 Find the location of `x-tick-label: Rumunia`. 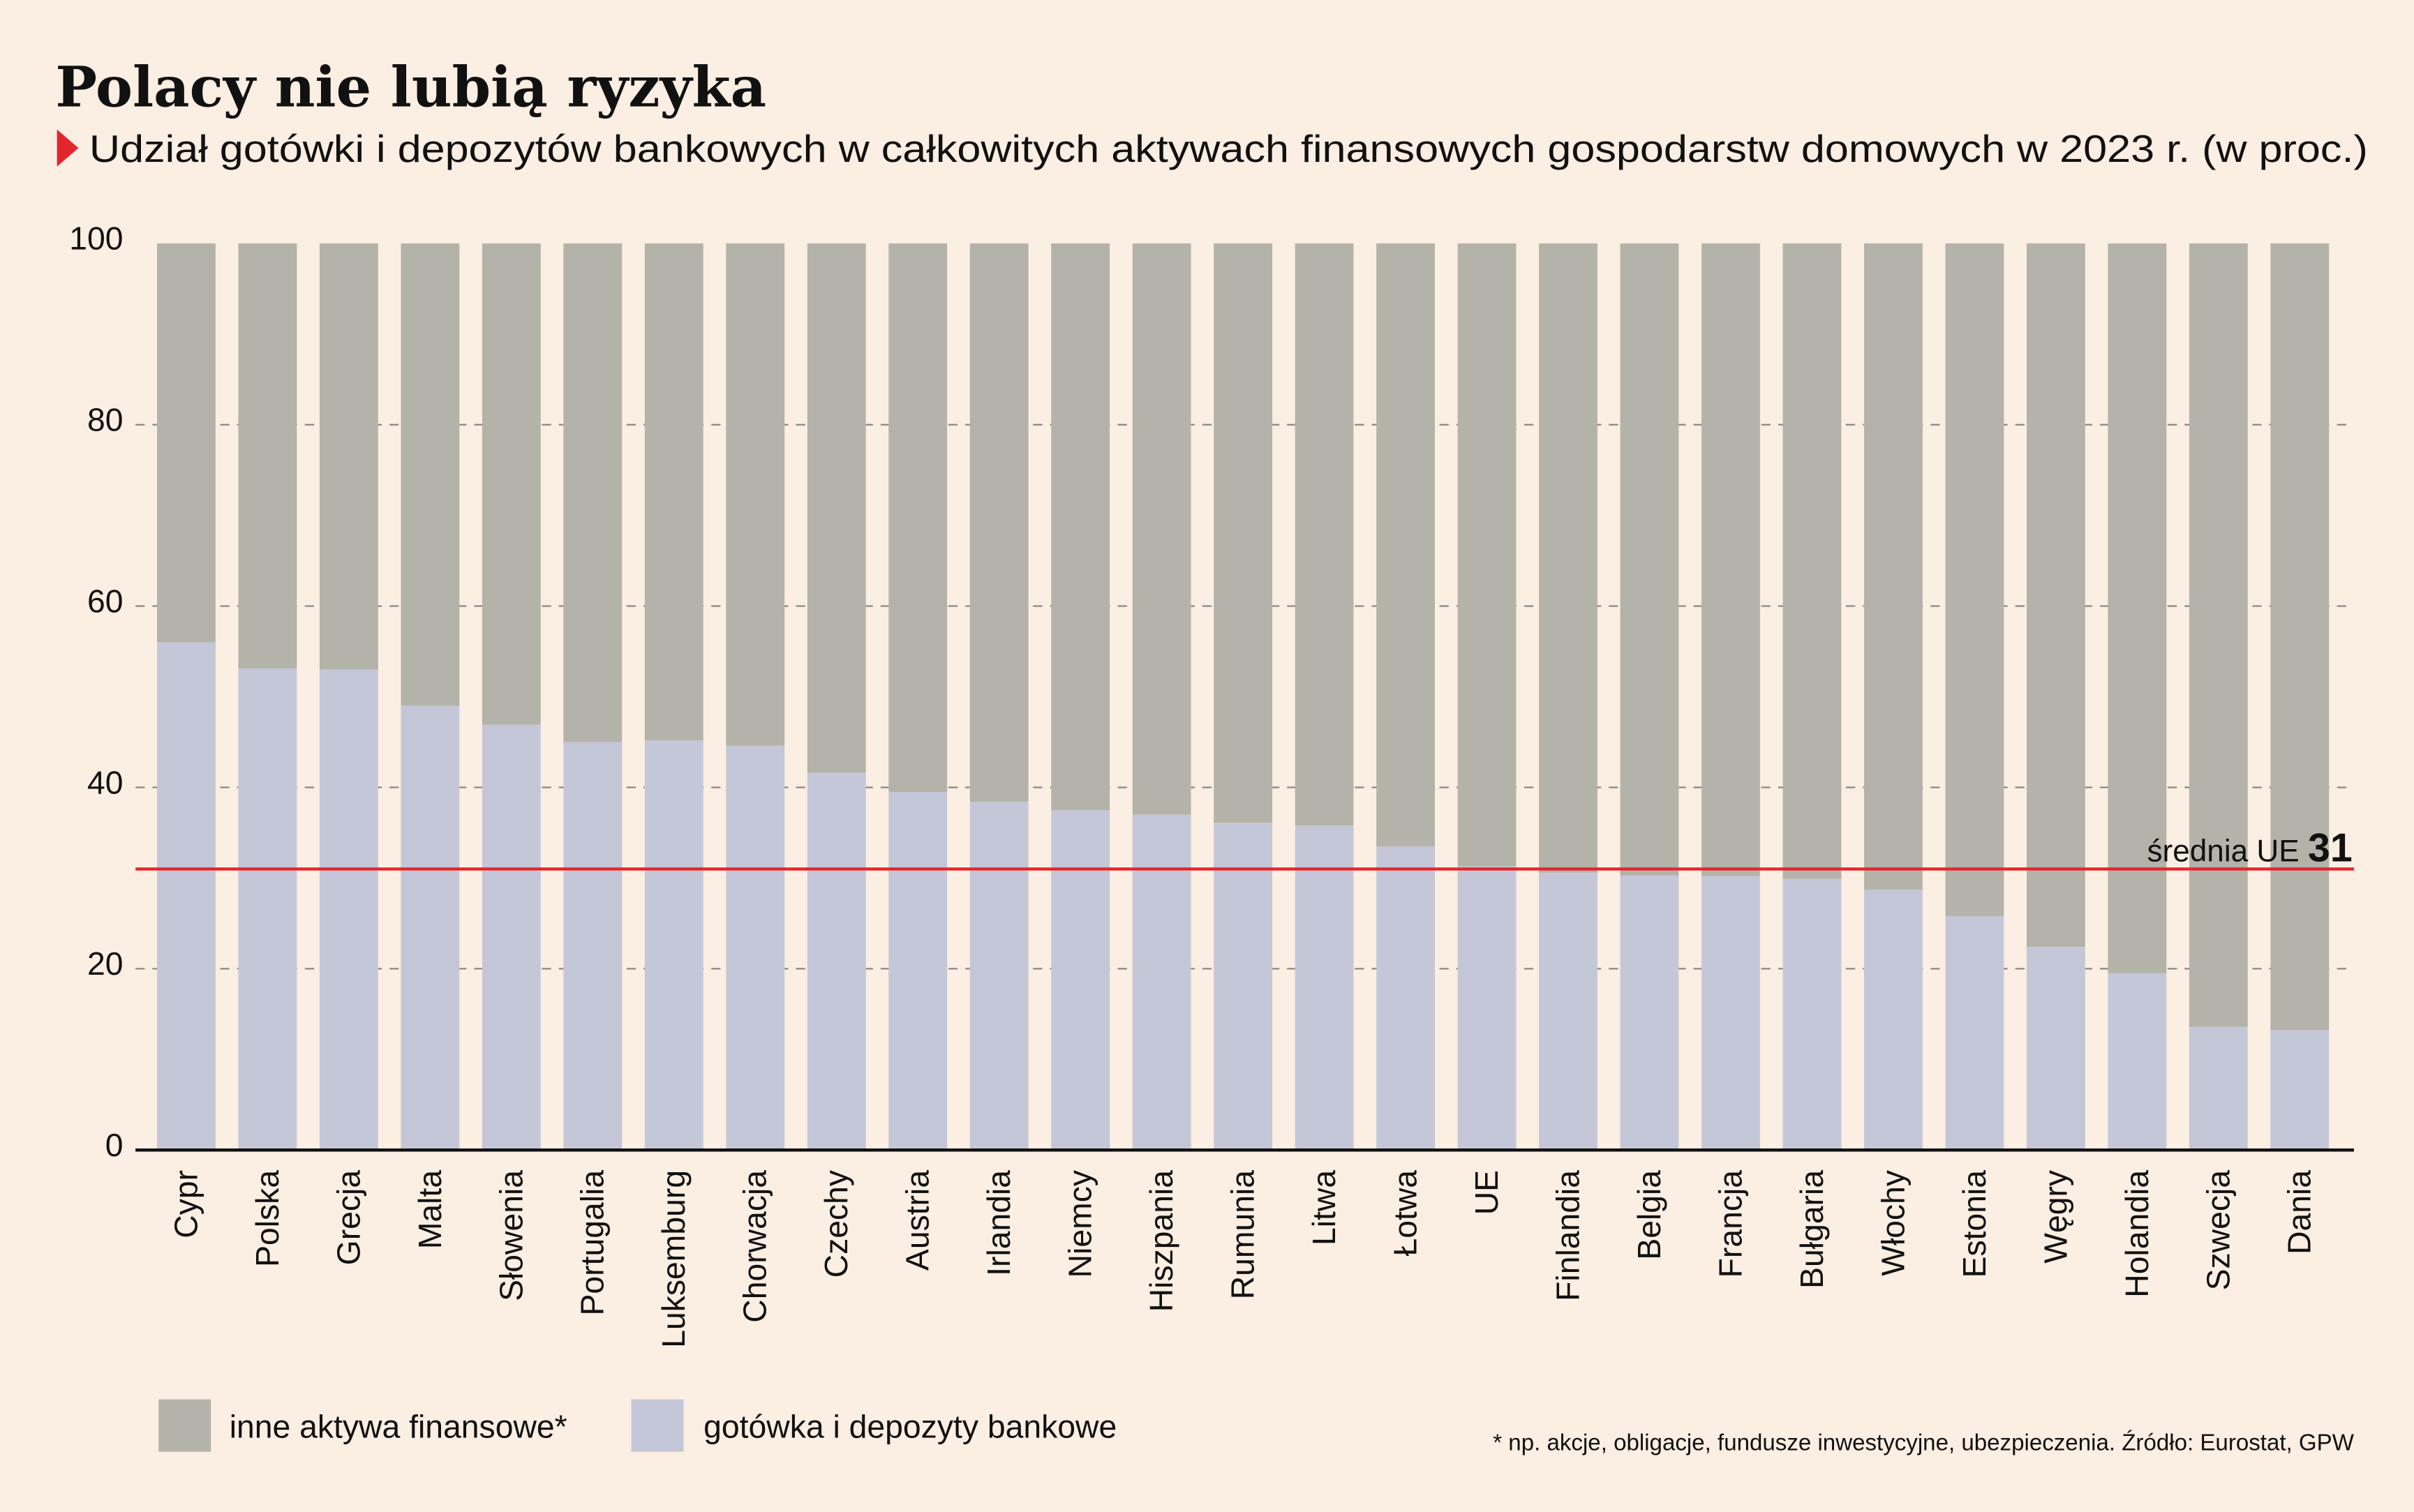

x-tick-label: Rumunia is located at coordinates (1243, 1235).